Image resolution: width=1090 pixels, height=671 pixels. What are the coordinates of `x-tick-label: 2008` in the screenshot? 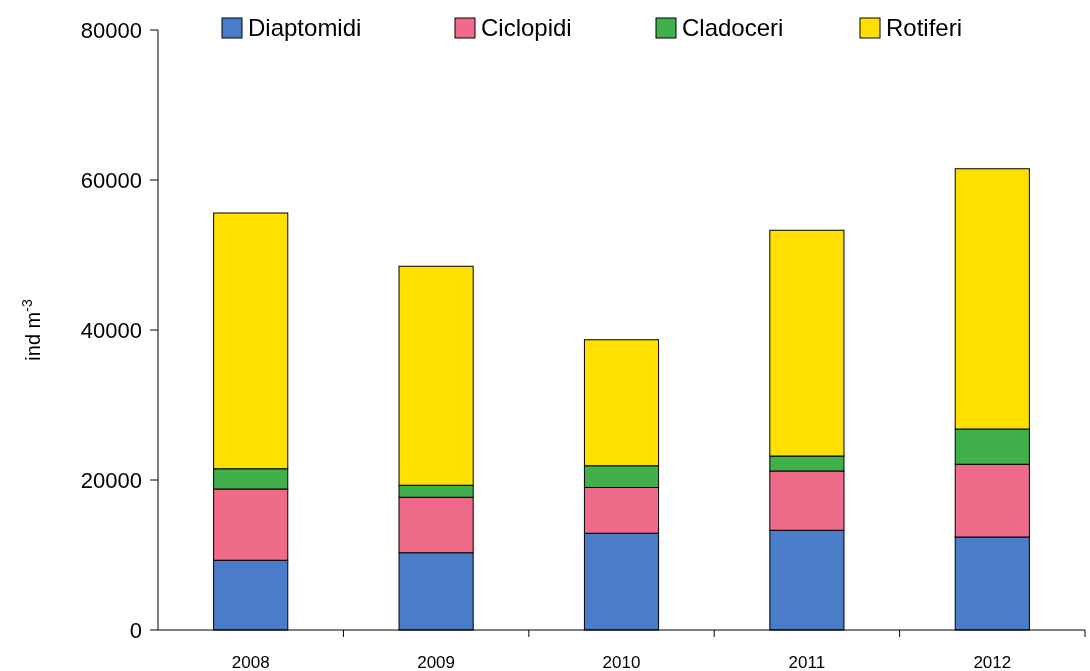 It's located at (250, 662).